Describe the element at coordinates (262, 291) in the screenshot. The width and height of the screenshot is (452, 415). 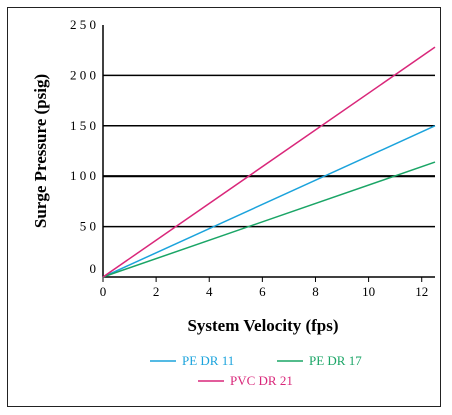
I see `x-tick-label: 6` at that location.